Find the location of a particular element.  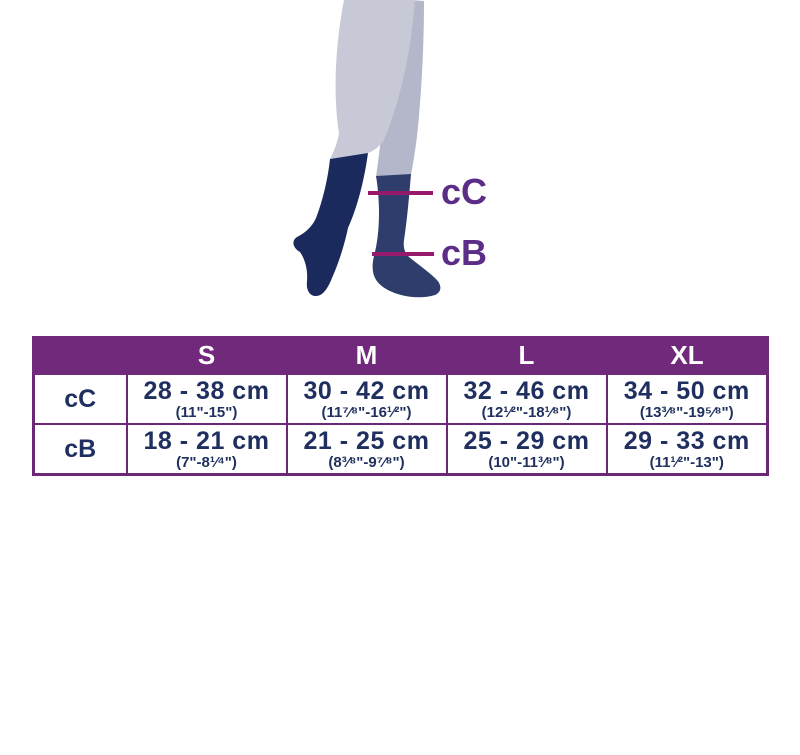

cell-cc-l: 32 - 46 cm (12¹⁄²"-18¹⁄⁸") is located at coordinates (526, 398).